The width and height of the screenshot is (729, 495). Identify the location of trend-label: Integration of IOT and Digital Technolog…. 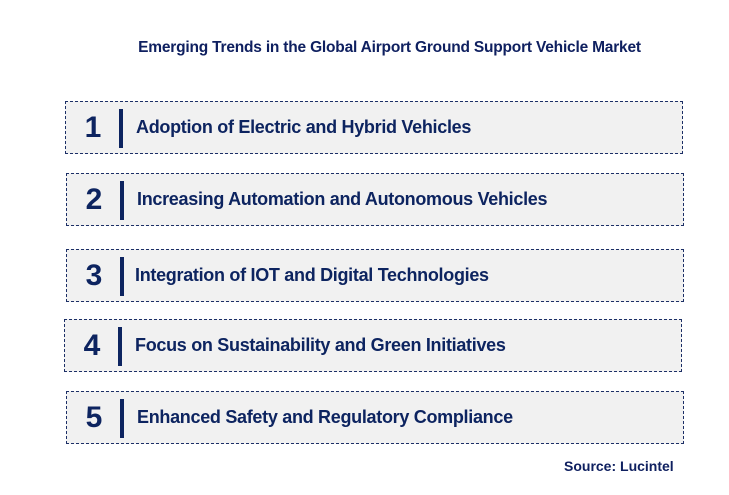
(312, 275).